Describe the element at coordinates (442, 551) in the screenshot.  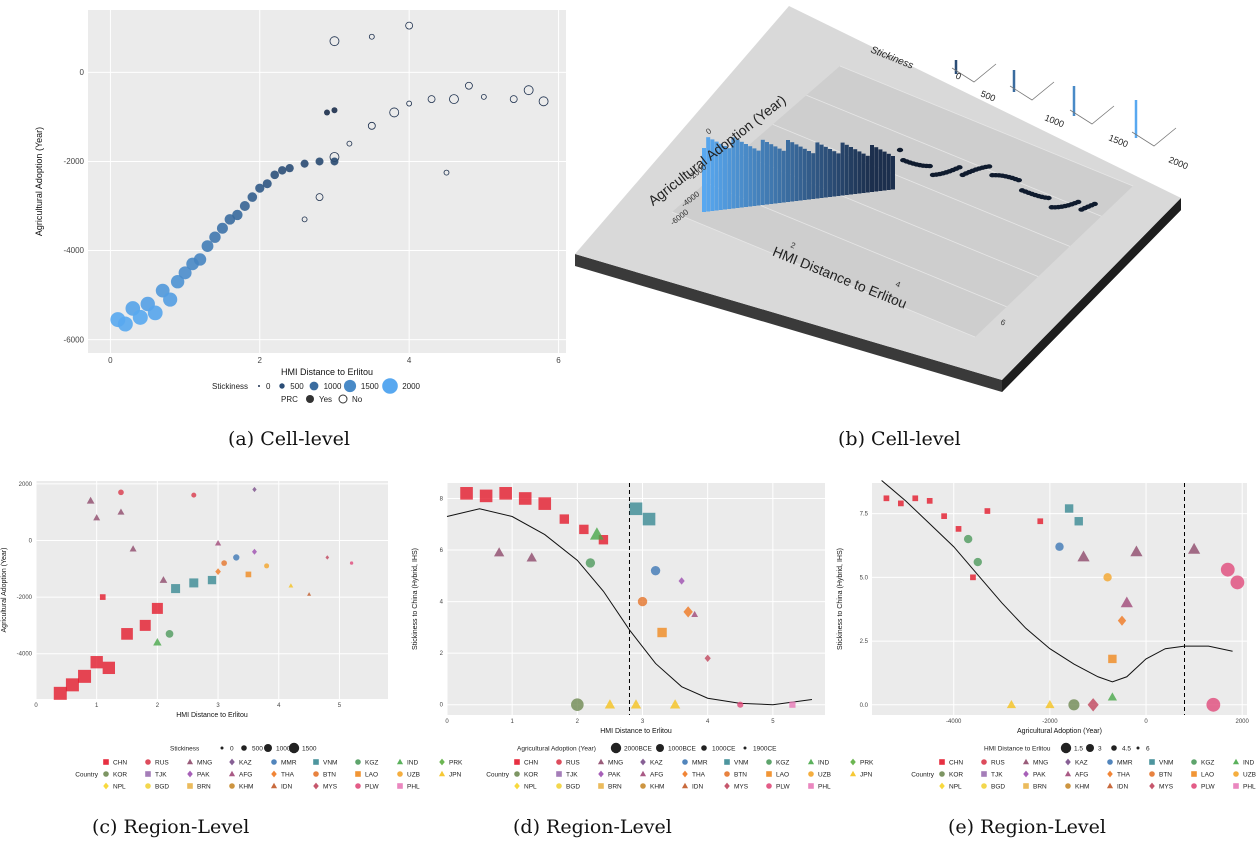
I see `y-tick-label: 6` at that location.